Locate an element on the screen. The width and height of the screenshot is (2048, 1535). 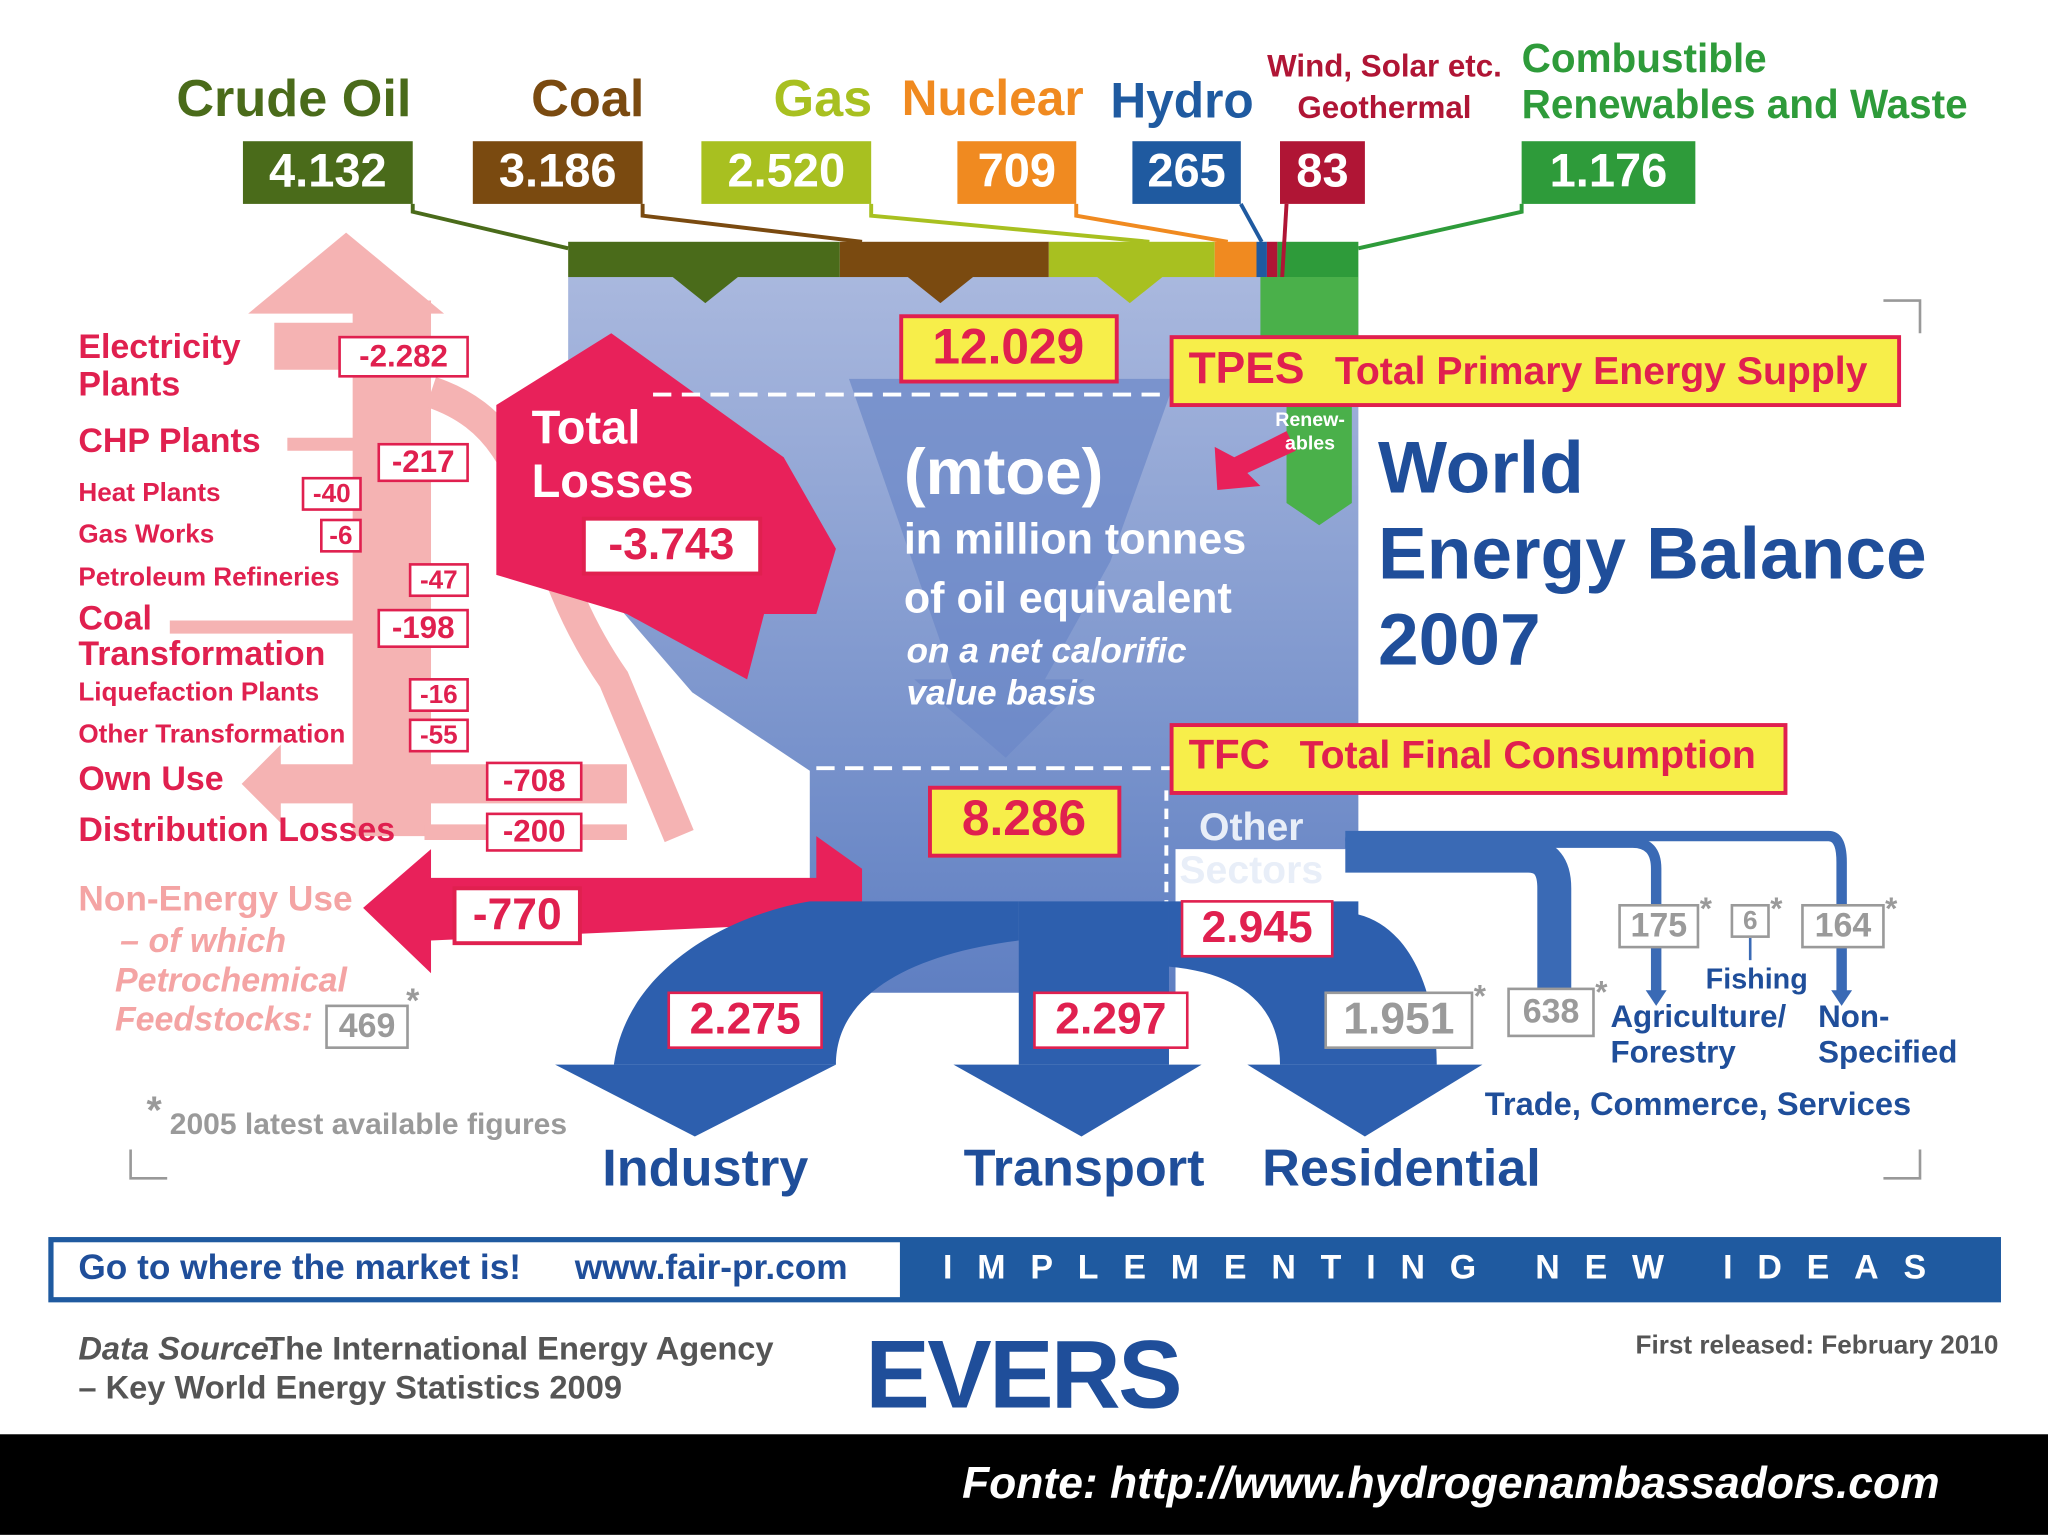
industry-value: 2.275 is located at coordinates (745, 1018).